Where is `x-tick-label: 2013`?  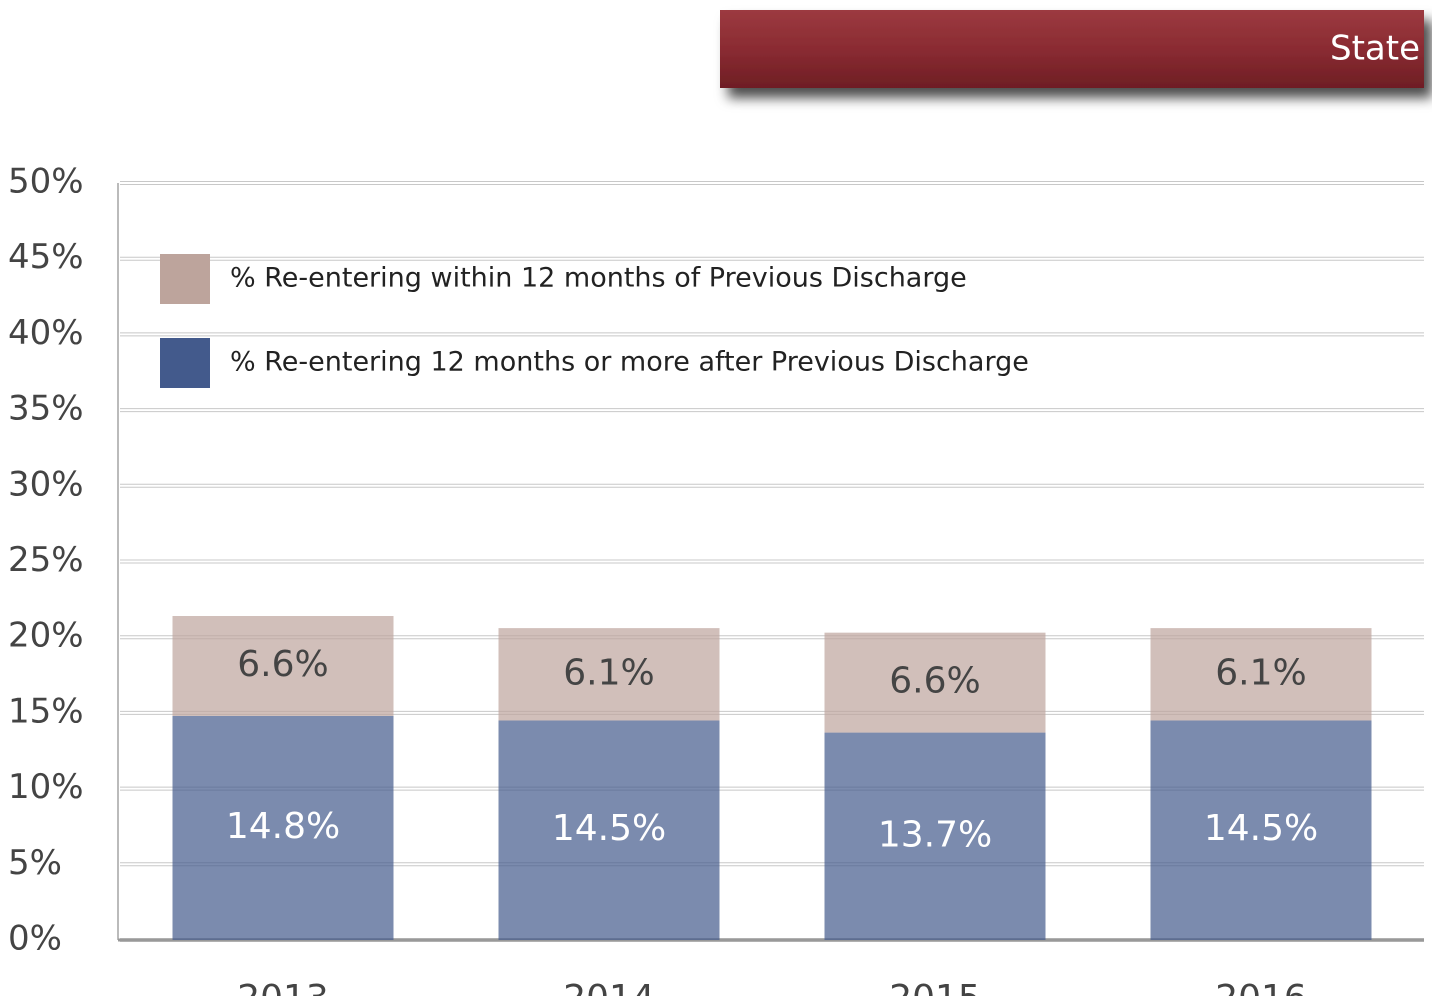 x-tick-label: 2013 is located at coordinates (283, 987).